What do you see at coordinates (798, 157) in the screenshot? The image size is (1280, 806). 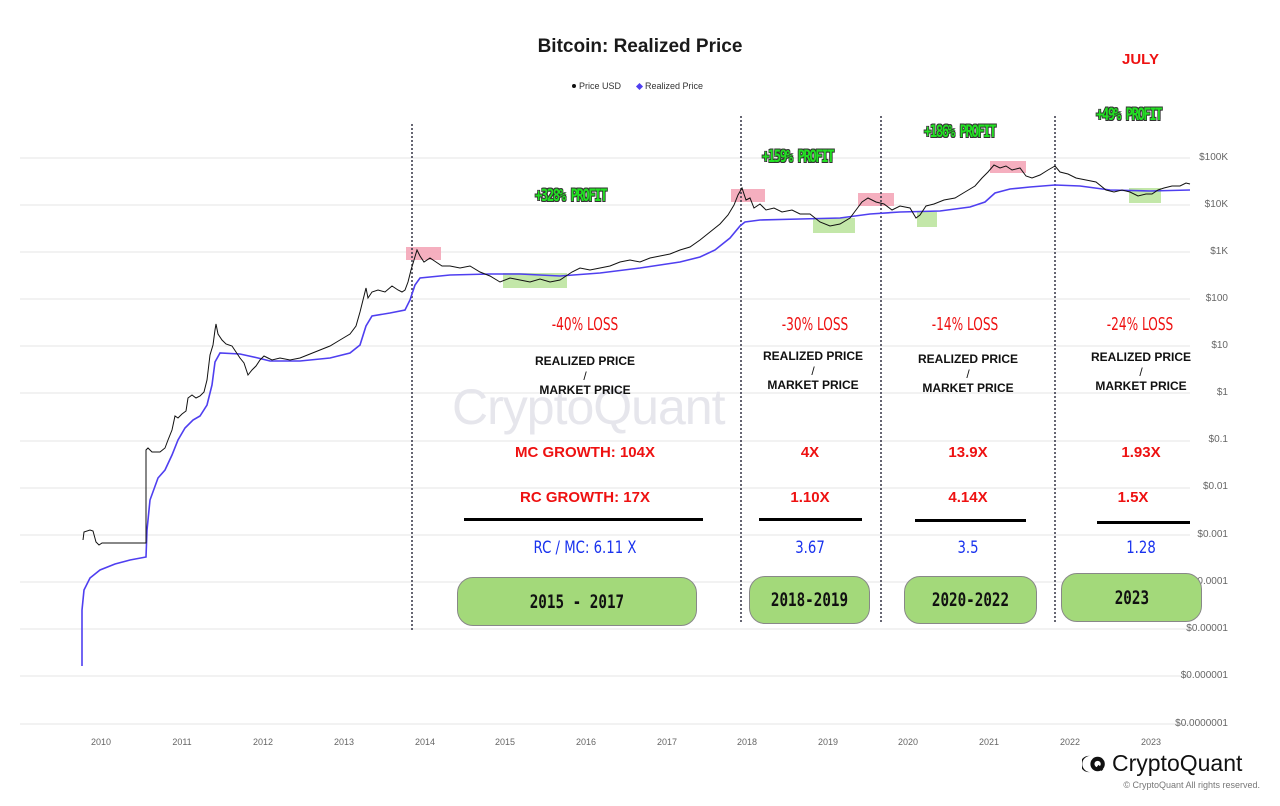 I see `profit-label: +159% PROFIT` at bounding box center [798, 157].